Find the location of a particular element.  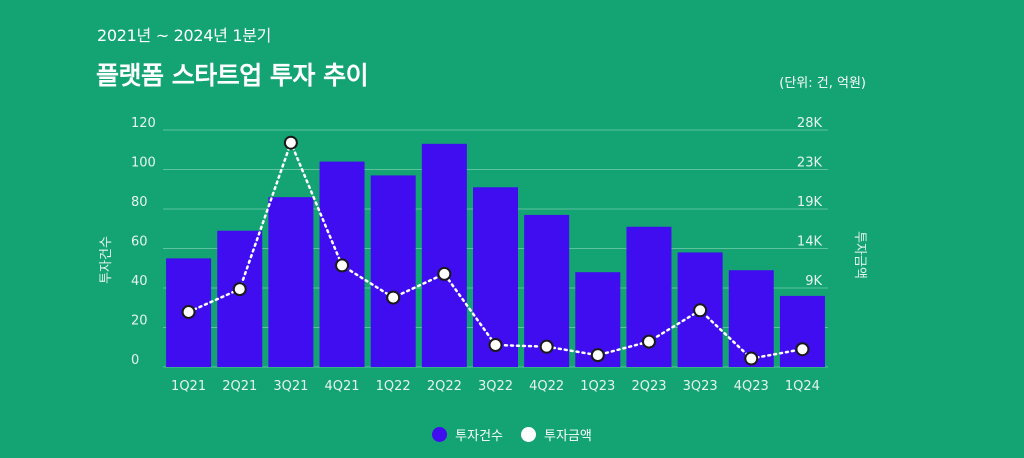

y-axis-label-left: 투자건수 is located at coordinates (106, 260).